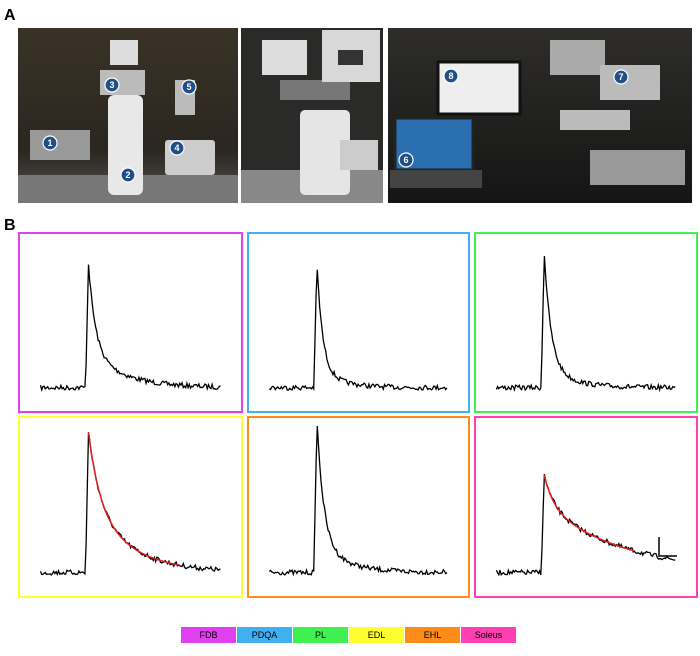 This screenshot has width=700, height=656. I want to click on photo-setup, so click(128, 115).